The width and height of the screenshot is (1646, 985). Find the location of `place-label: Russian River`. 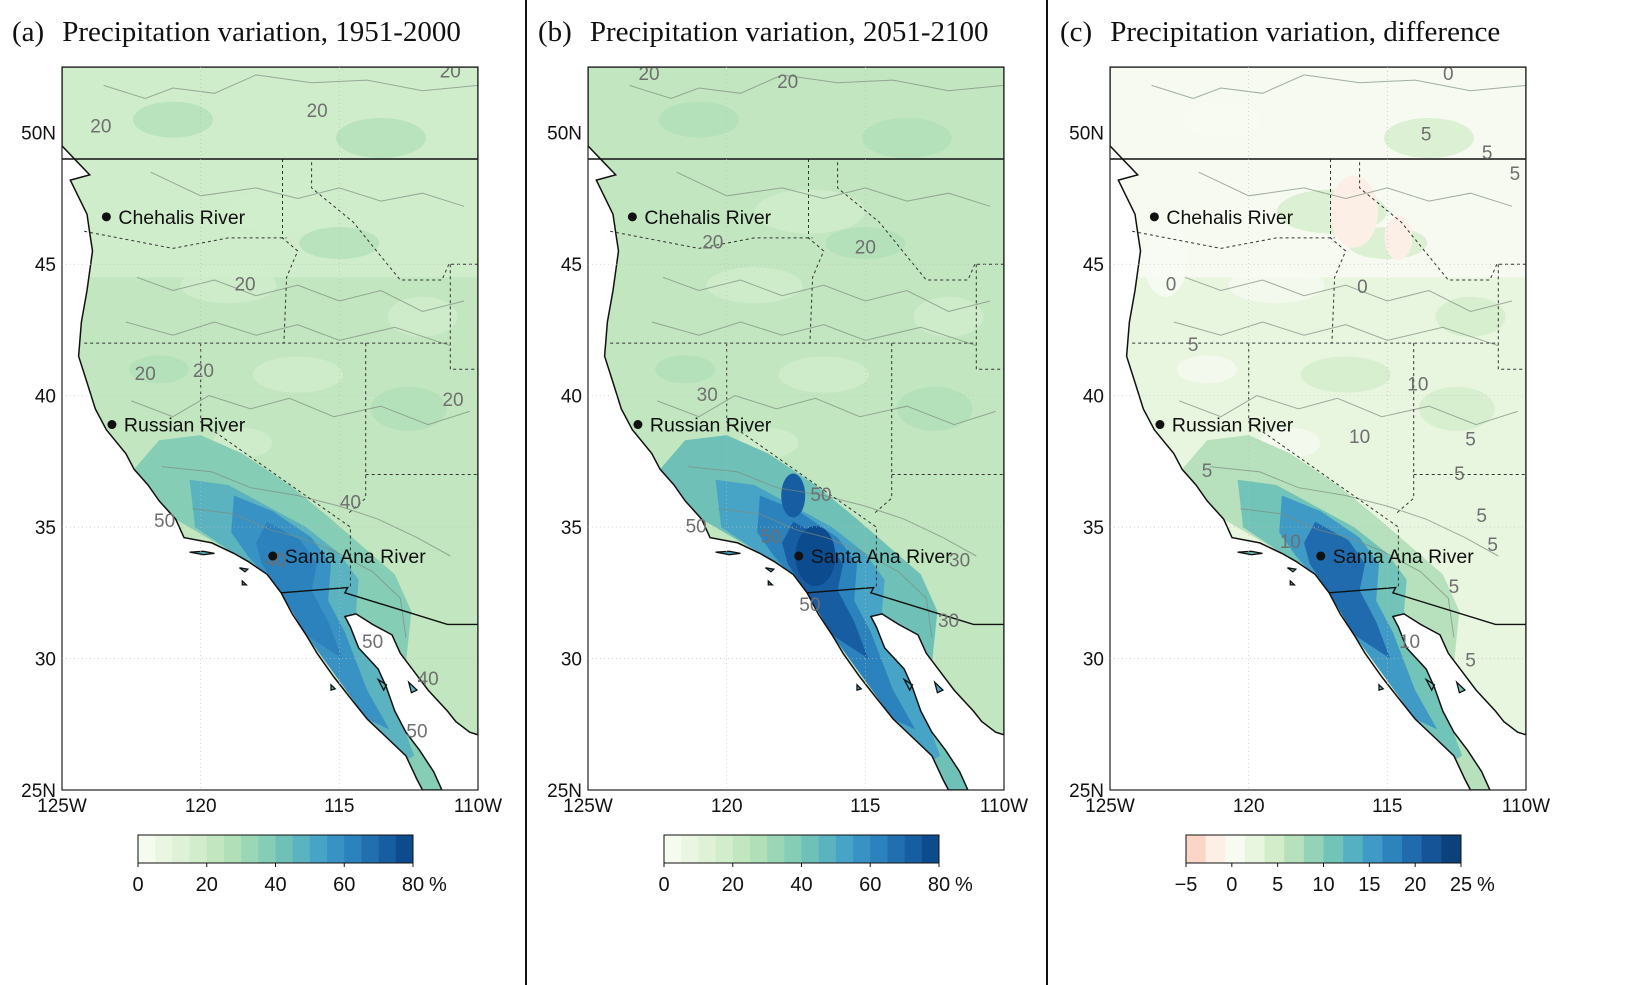

place-label: Russian River is located at coordinates (1233, 426).